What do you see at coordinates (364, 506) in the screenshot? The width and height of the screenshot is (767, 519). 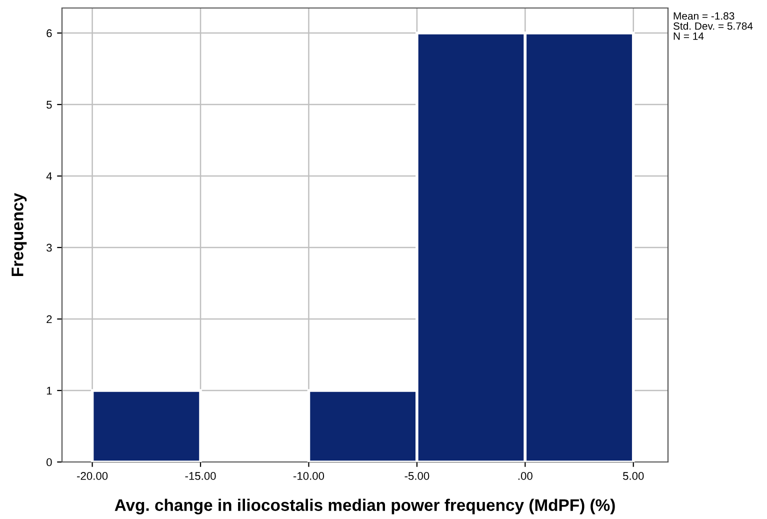 I see `x-axis-title: Avg. change in iliocostalis median power frequency (MdPF) (%)` at bounding box center [364, 506].